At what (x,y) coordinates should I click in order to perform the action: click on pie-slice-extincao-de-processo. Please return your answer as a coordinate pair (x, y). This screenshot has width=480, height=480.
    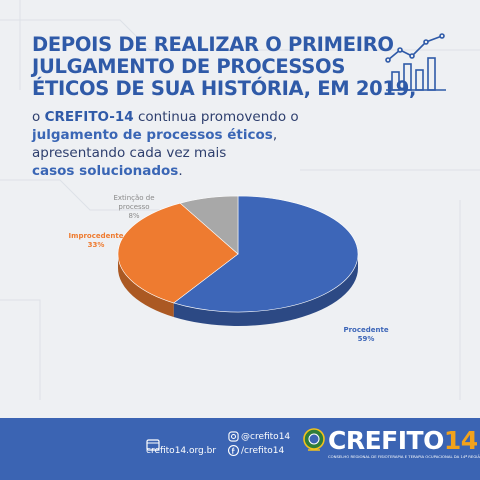
    Looking at the image, I should click on (209, 225).